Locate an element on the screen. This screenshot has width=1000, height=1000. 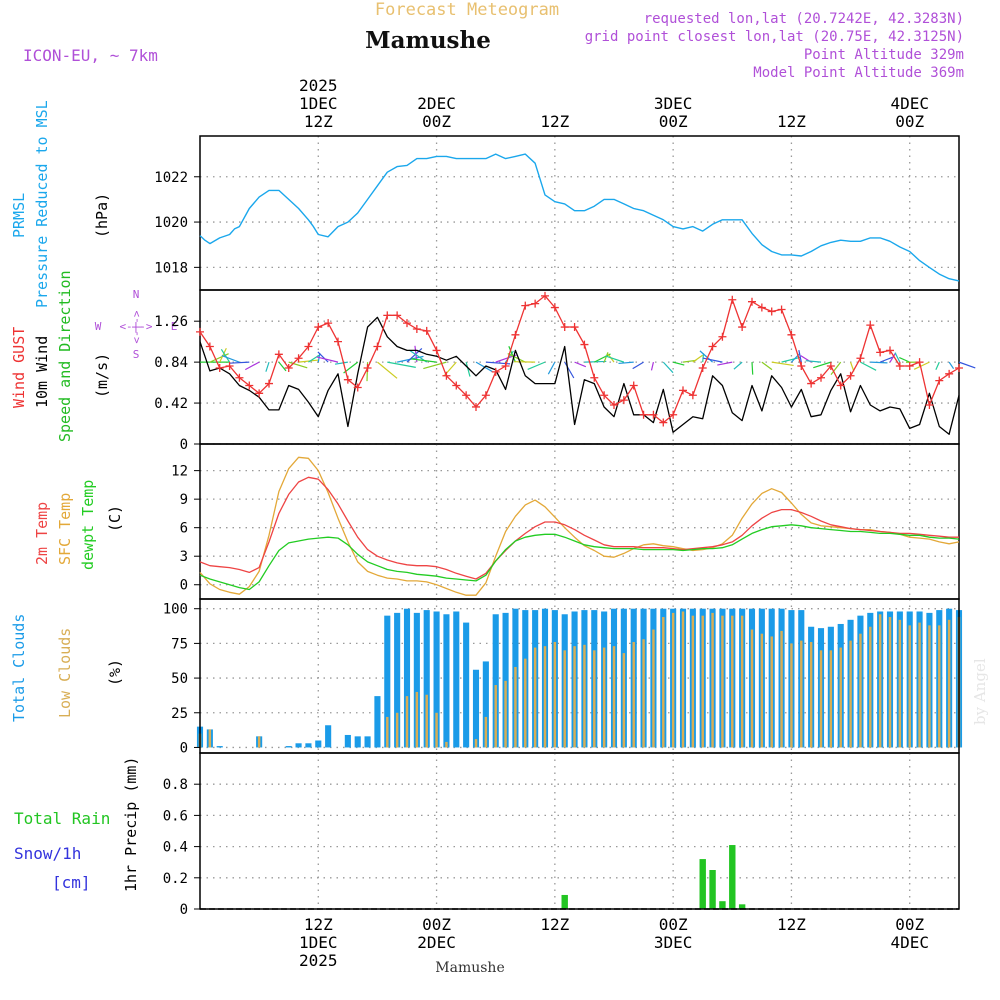
time-tick-label: 4DEC is located at coordinates (909, 103).